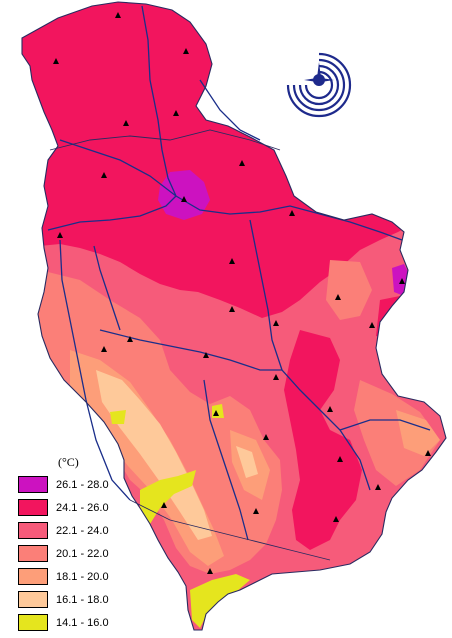 The height and width of the screenshot is (638, 452). Describe the element at coordinates (220, 601) in the screenshot. I see `zone-14-16-south` at that location.